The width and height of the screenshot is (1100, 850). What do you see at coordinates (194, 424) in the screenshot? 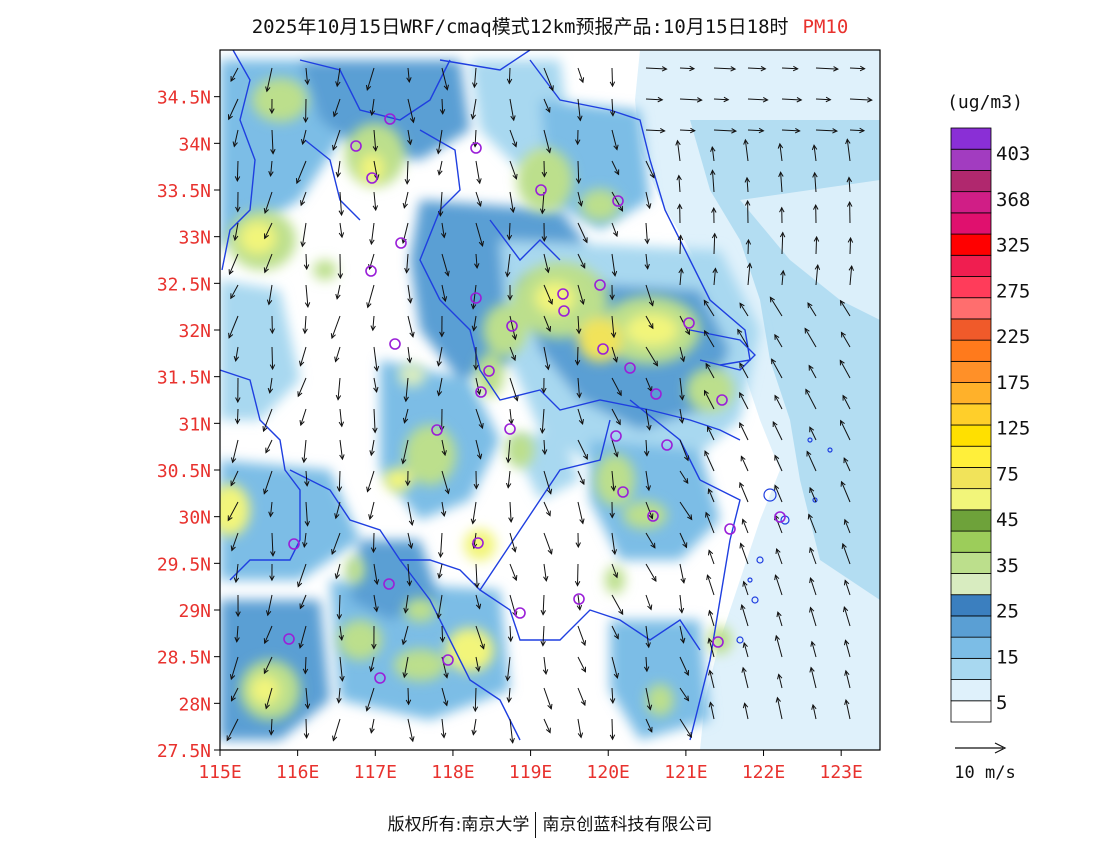
I see `lat-tick-label: 31N` at bounding box center [194, 424].